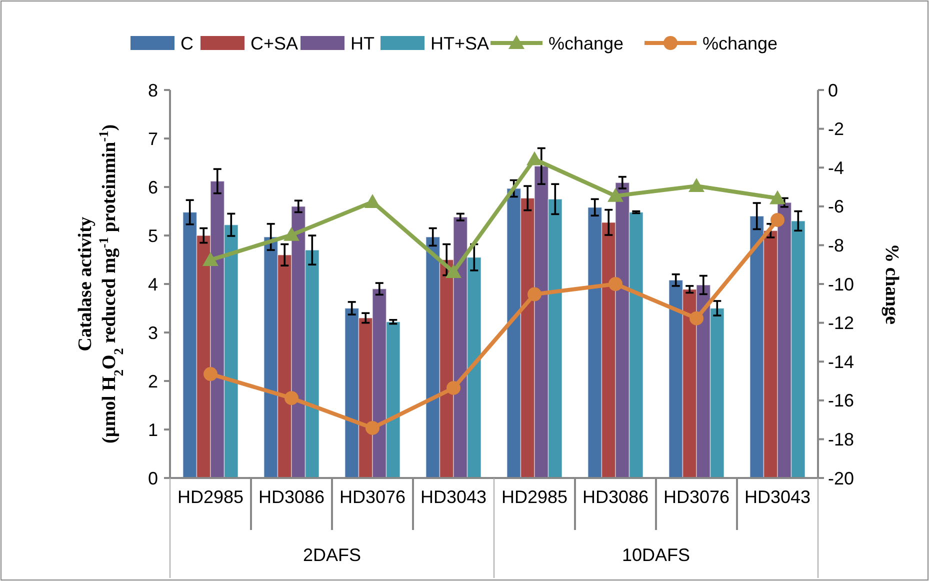 The image size is (929, 581). Describe the element at coordinates (836, 246) in the screenshot. I see `y2-tick-label: -8` at that location.